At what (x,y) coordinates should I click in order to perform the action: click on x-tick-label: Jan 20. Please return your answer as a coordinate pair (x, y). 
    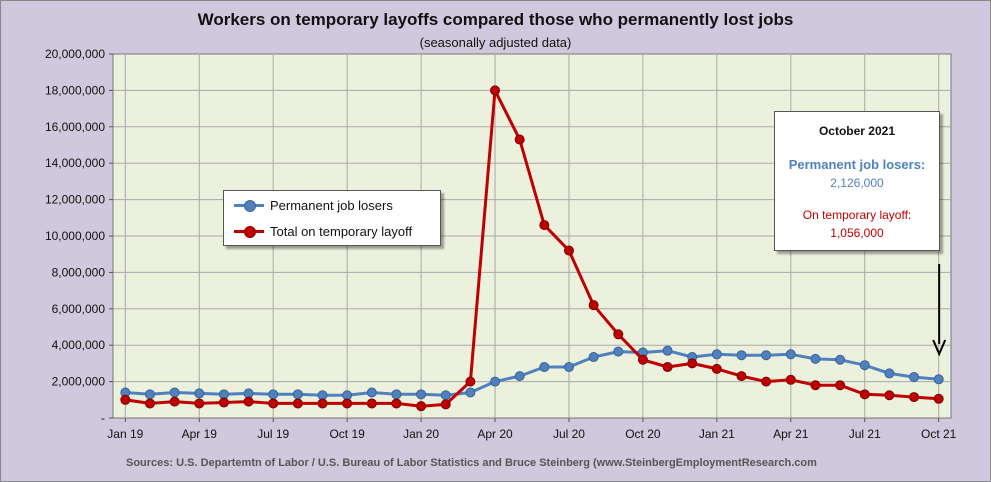
    Looking at the image, I should click on (421, 434).